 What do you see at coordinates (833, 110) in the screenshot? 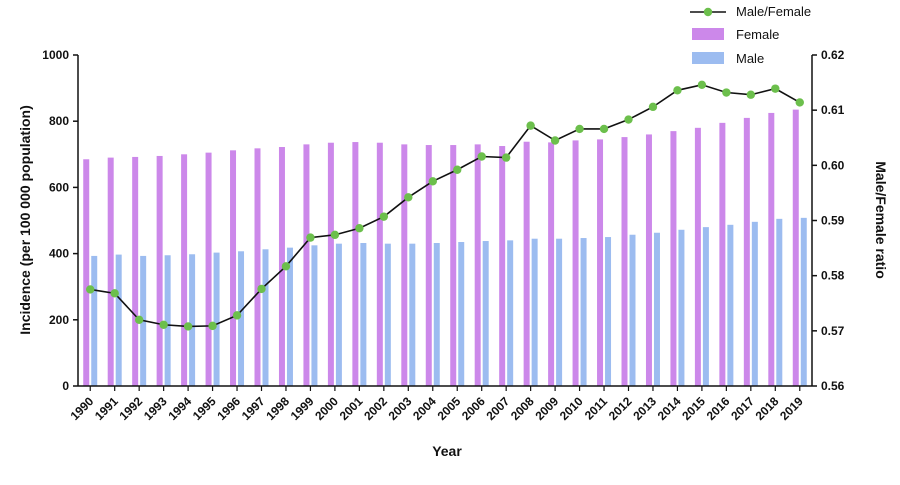
I see `y2-tick-label: 0.61` at bounding box center [833, 110].